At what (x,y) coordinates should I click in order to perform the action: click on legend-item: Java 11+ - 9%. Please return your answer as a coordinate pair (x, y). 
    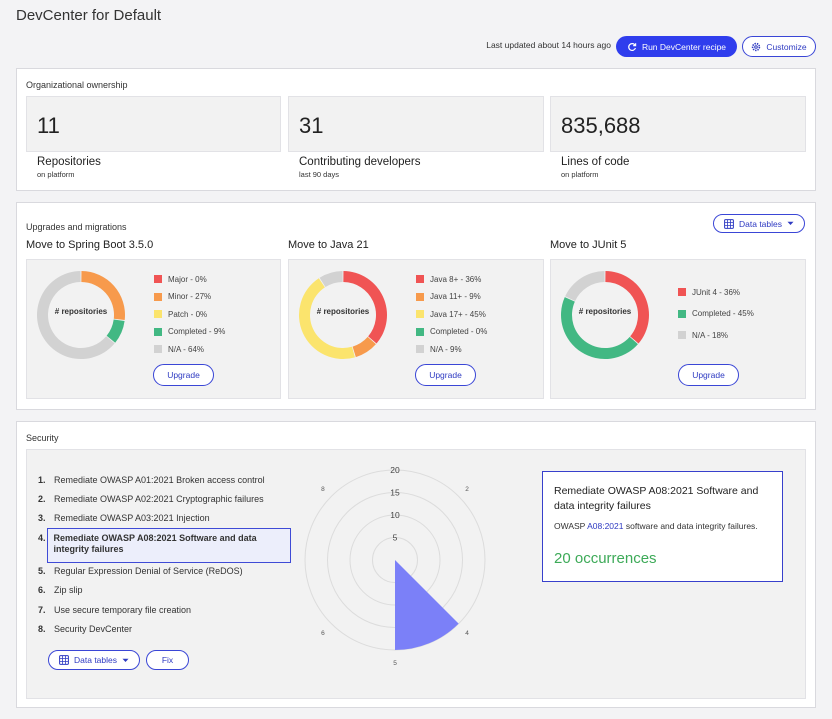
    Looking at the image, I should click on (451, 297).